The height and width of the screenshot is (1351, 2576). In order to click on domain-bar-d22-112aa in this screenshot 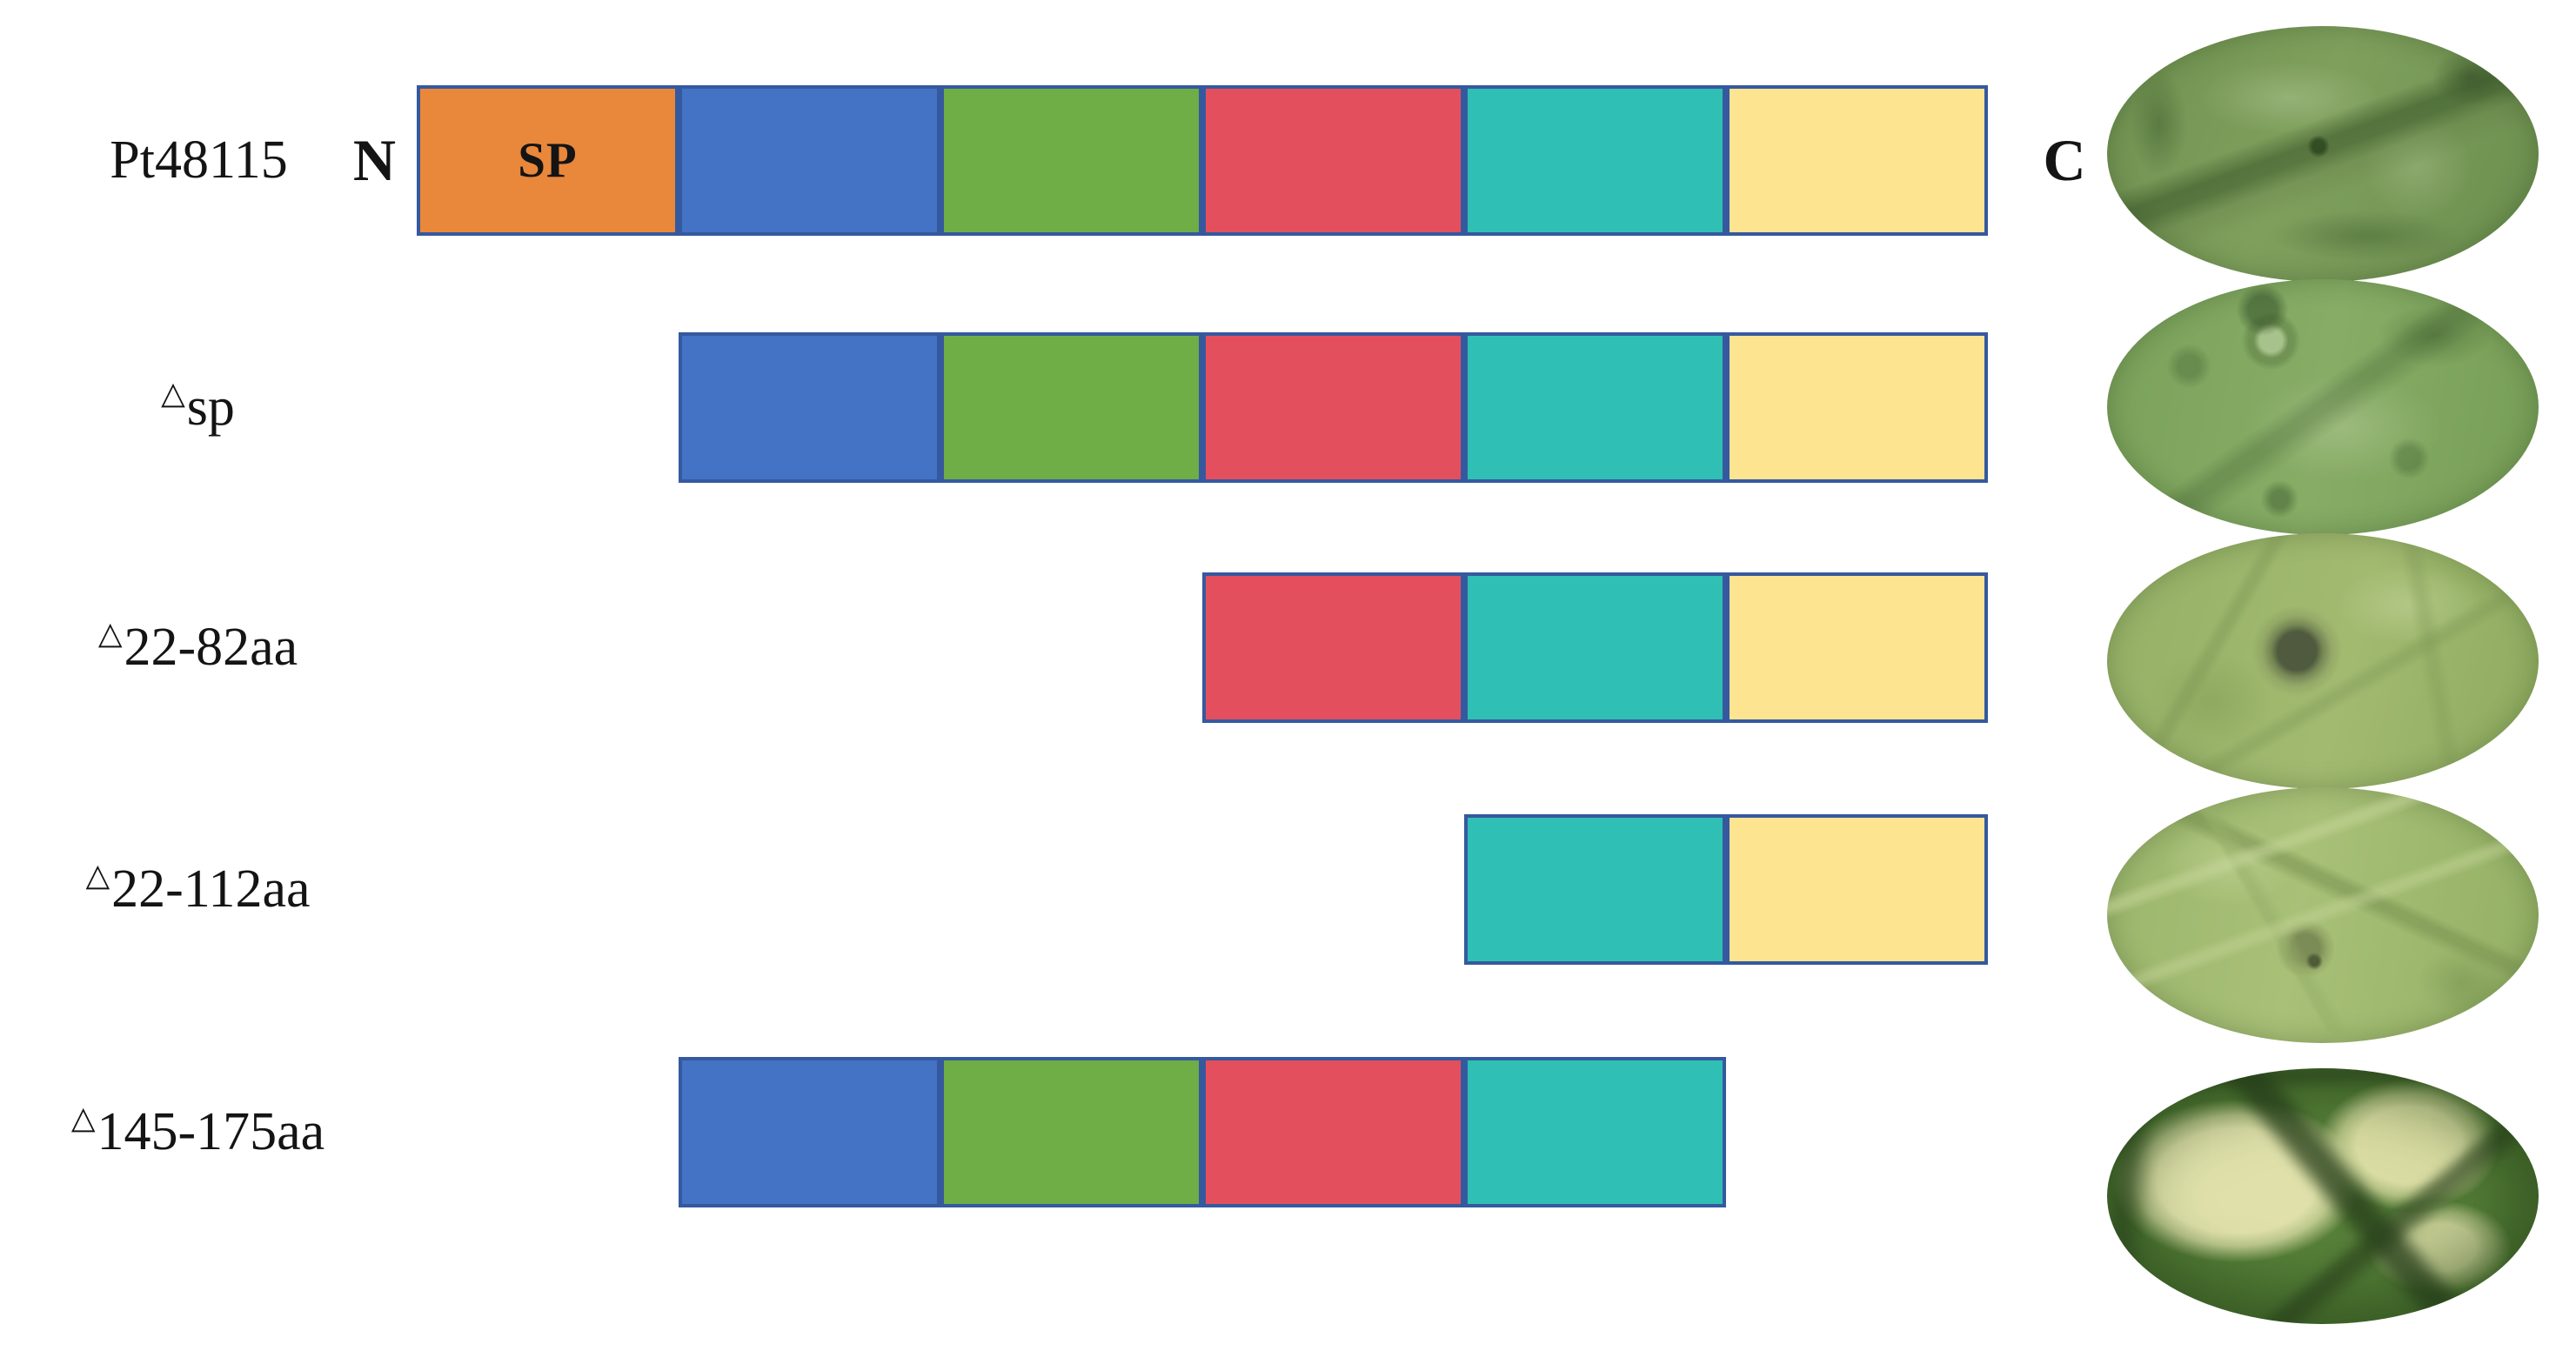, I will do `click(1726, 889)`.